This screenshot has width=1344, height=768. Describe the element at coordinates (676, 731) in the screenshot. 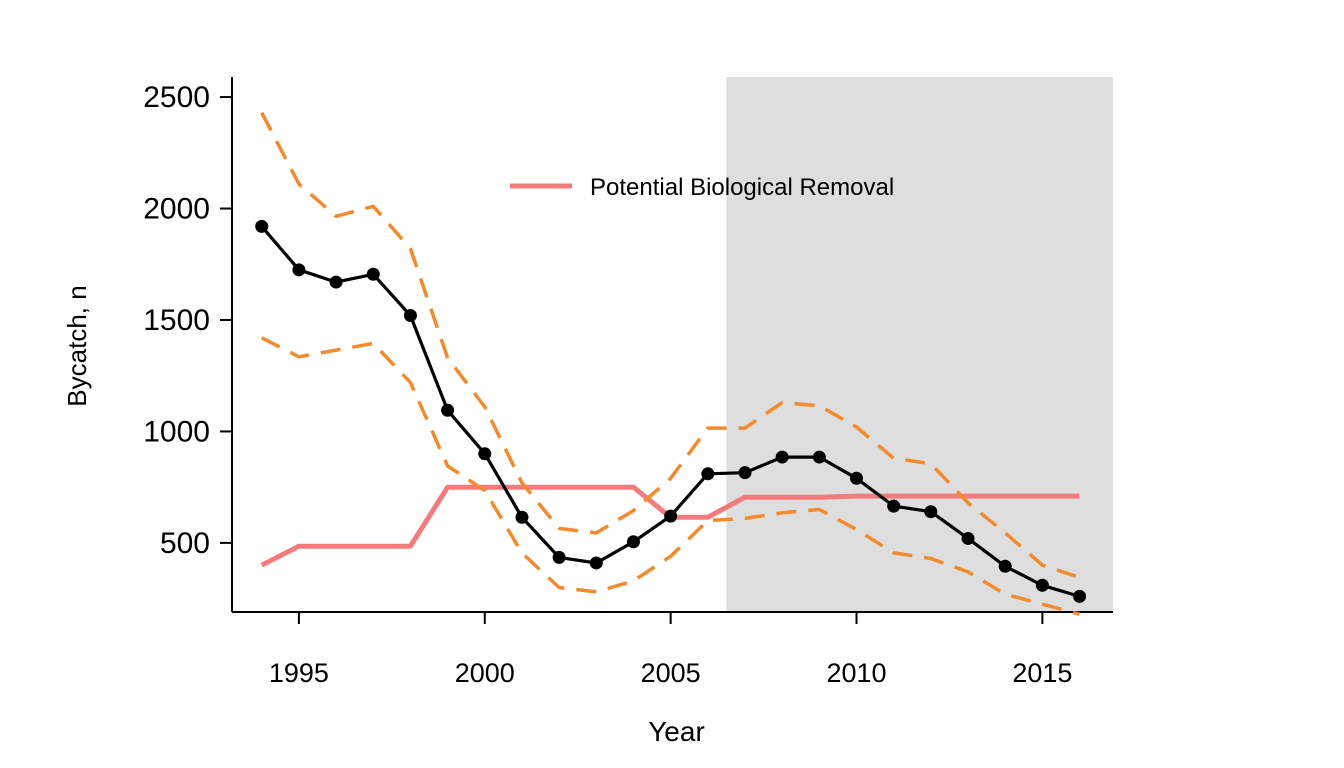

I see `x-axis-title: Year` at that location.